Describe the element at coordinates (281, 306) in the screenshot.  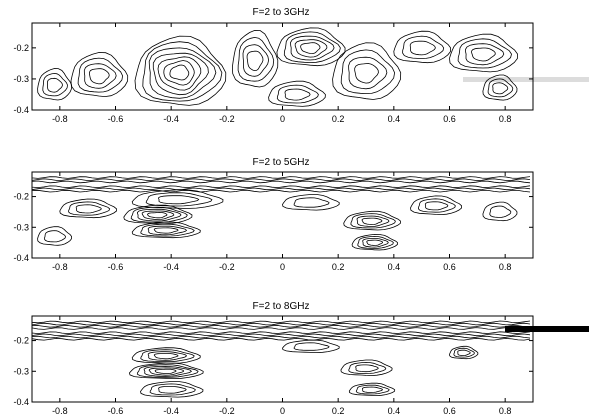
I see `subplot-title: F=2 to 8GHz` at that location.